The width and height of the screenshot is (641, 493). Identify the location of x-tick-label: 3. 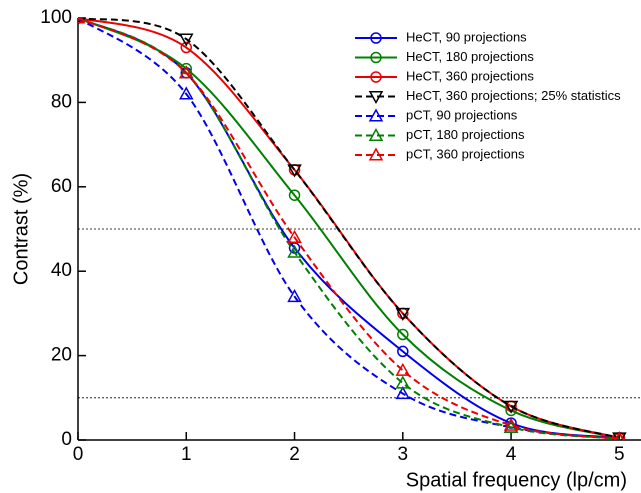
(403, 454).